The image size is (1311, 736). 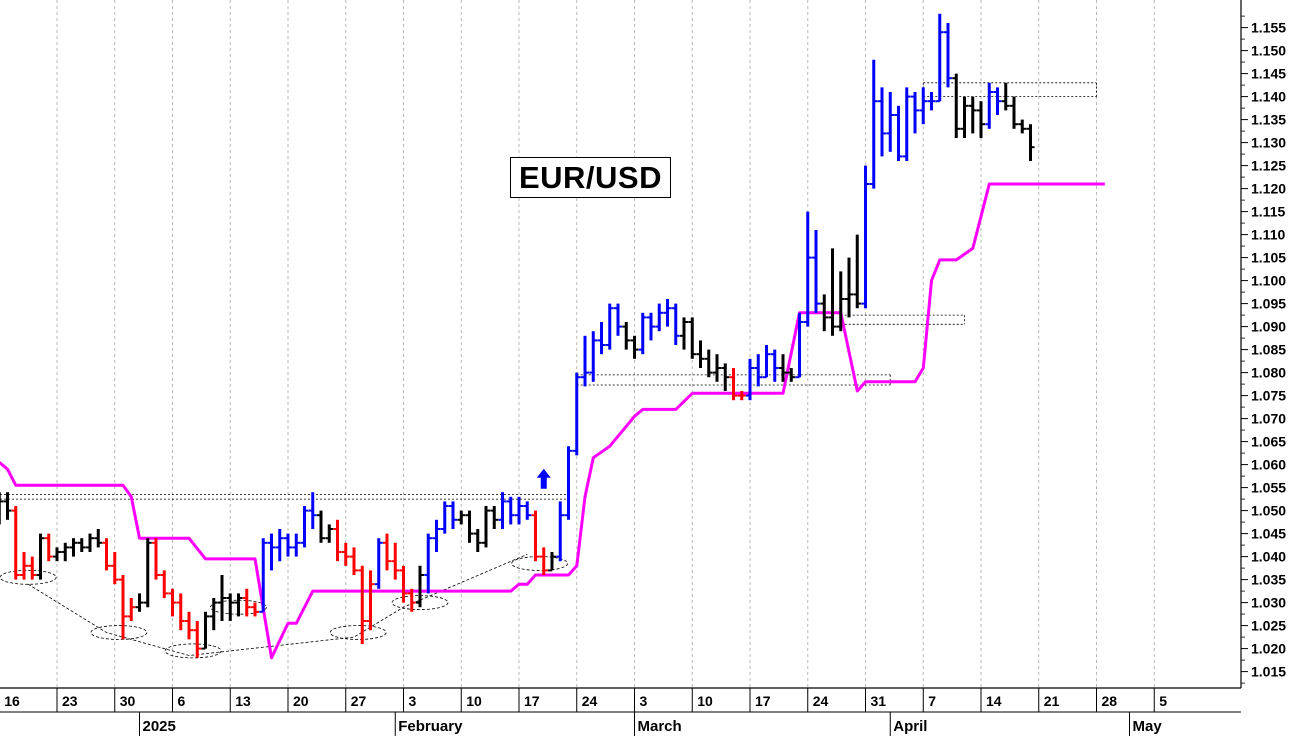 I want to click on price-tick-label: 1.050, so click(x=1268, y=511).